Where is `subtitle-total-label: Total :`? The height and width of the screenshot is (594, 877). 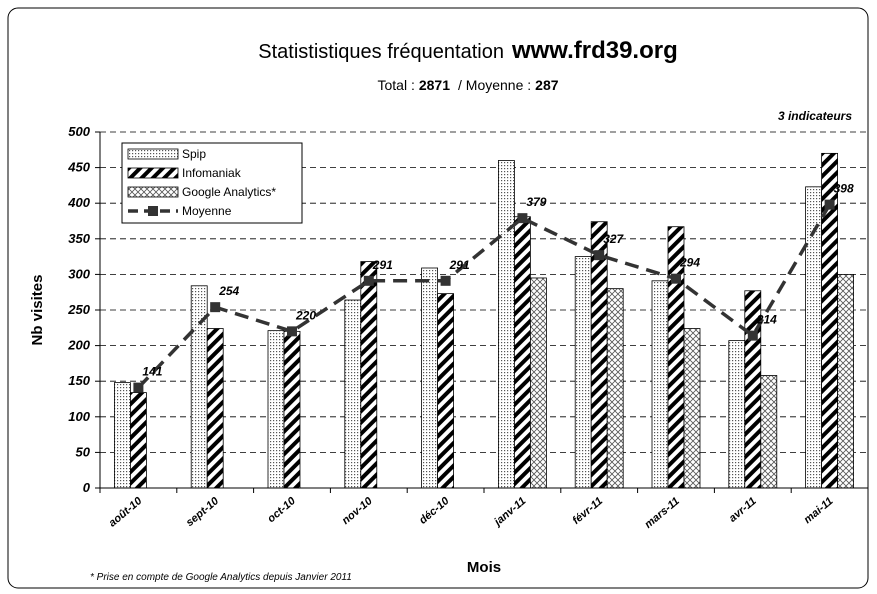
subtitle-total-label: Total : is located at coordinates (395, 85).